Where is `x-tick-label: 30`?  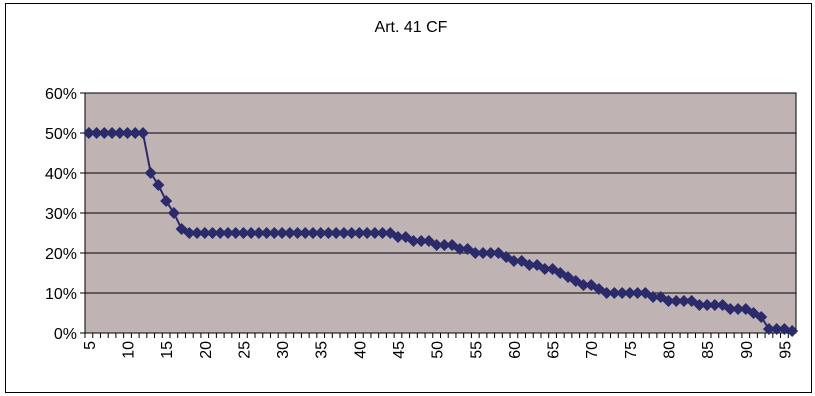
x-tick-label: 30 is located at coordinates (283, 350).